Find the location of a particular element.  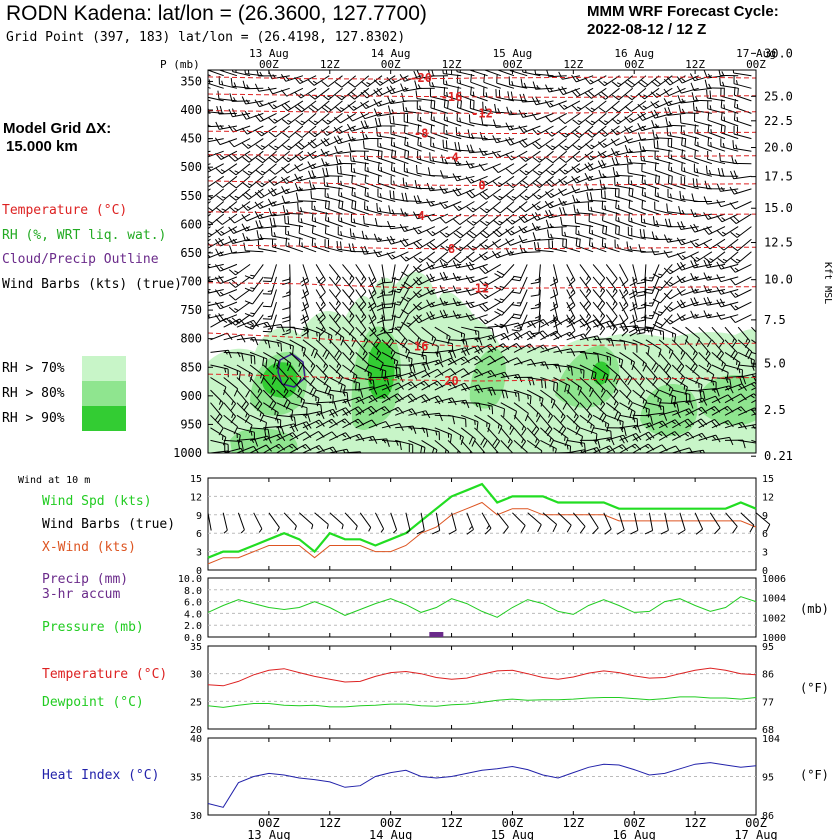

left-tick-label: 25 is located at coordinates (196, 702).